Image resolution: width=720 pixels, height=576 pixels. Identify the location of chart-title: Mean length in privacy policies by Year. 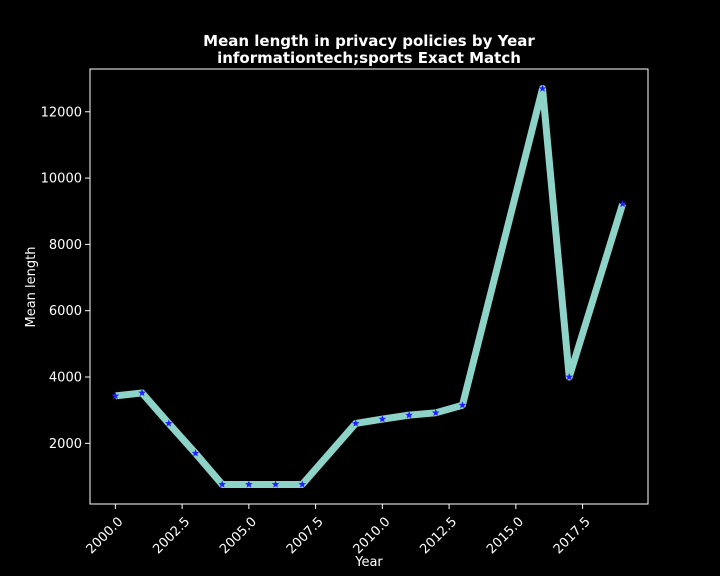
(369, 41).